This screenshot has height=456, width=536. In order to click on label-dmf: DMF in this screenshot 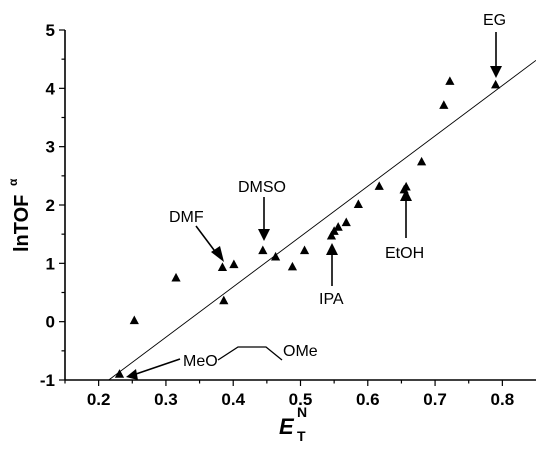, I will do `click(186, 217)`.